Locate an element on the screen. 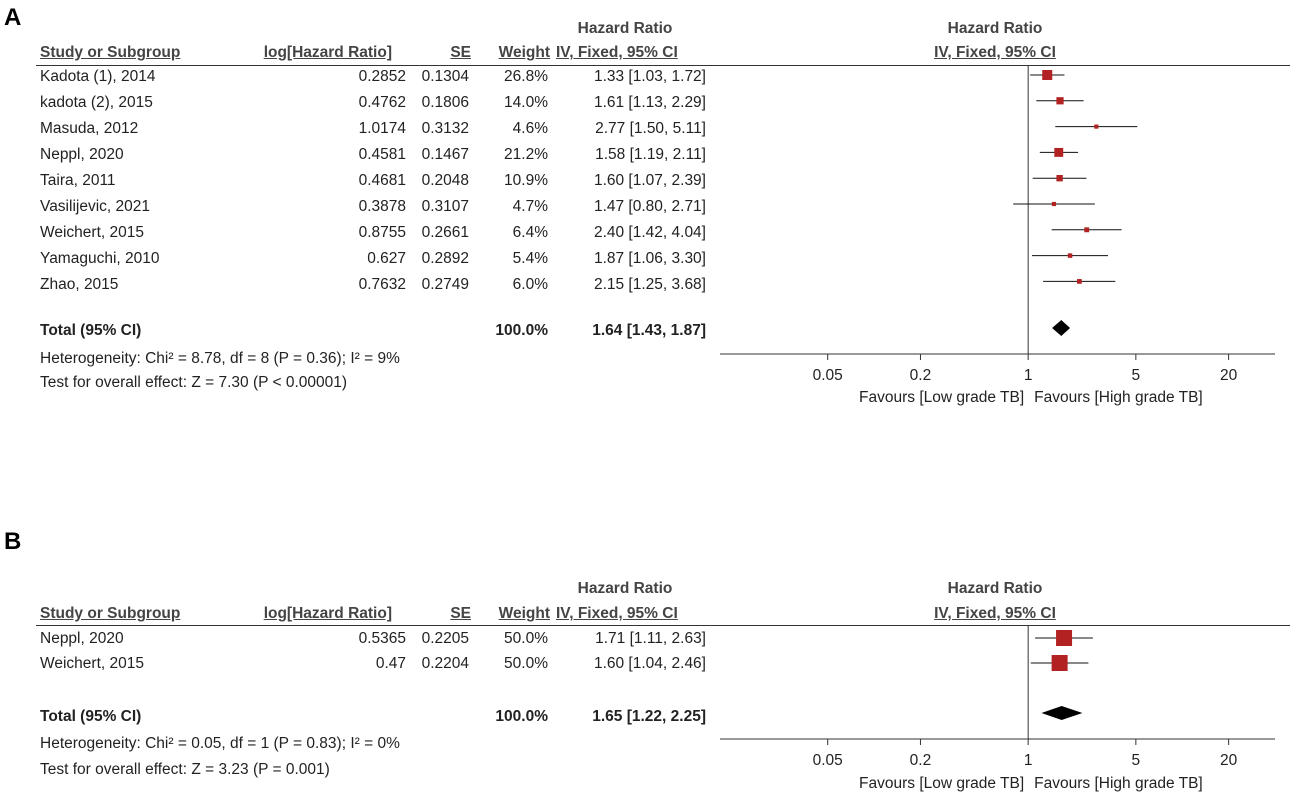 This screenshot has height=793, width=1292. study-name: Vasilijevic, 2021 is located at coordinates (95, 206).